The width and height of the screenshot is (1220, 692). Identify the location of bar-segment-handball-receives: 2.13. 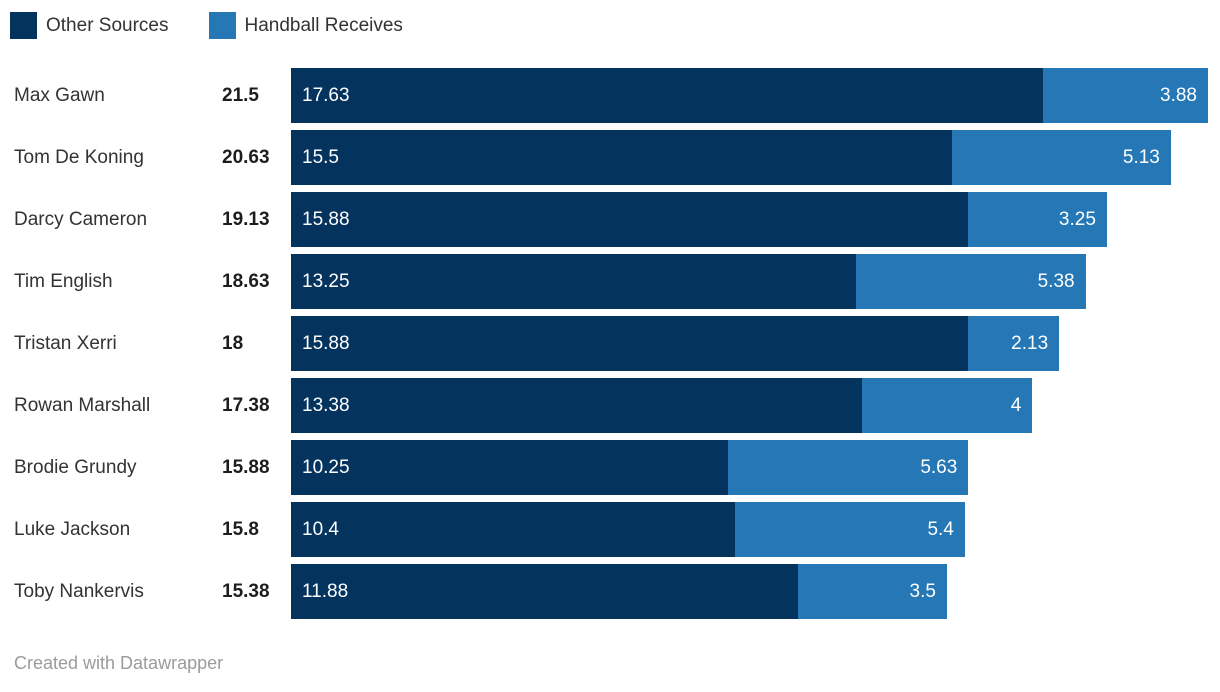
(1014, 343).